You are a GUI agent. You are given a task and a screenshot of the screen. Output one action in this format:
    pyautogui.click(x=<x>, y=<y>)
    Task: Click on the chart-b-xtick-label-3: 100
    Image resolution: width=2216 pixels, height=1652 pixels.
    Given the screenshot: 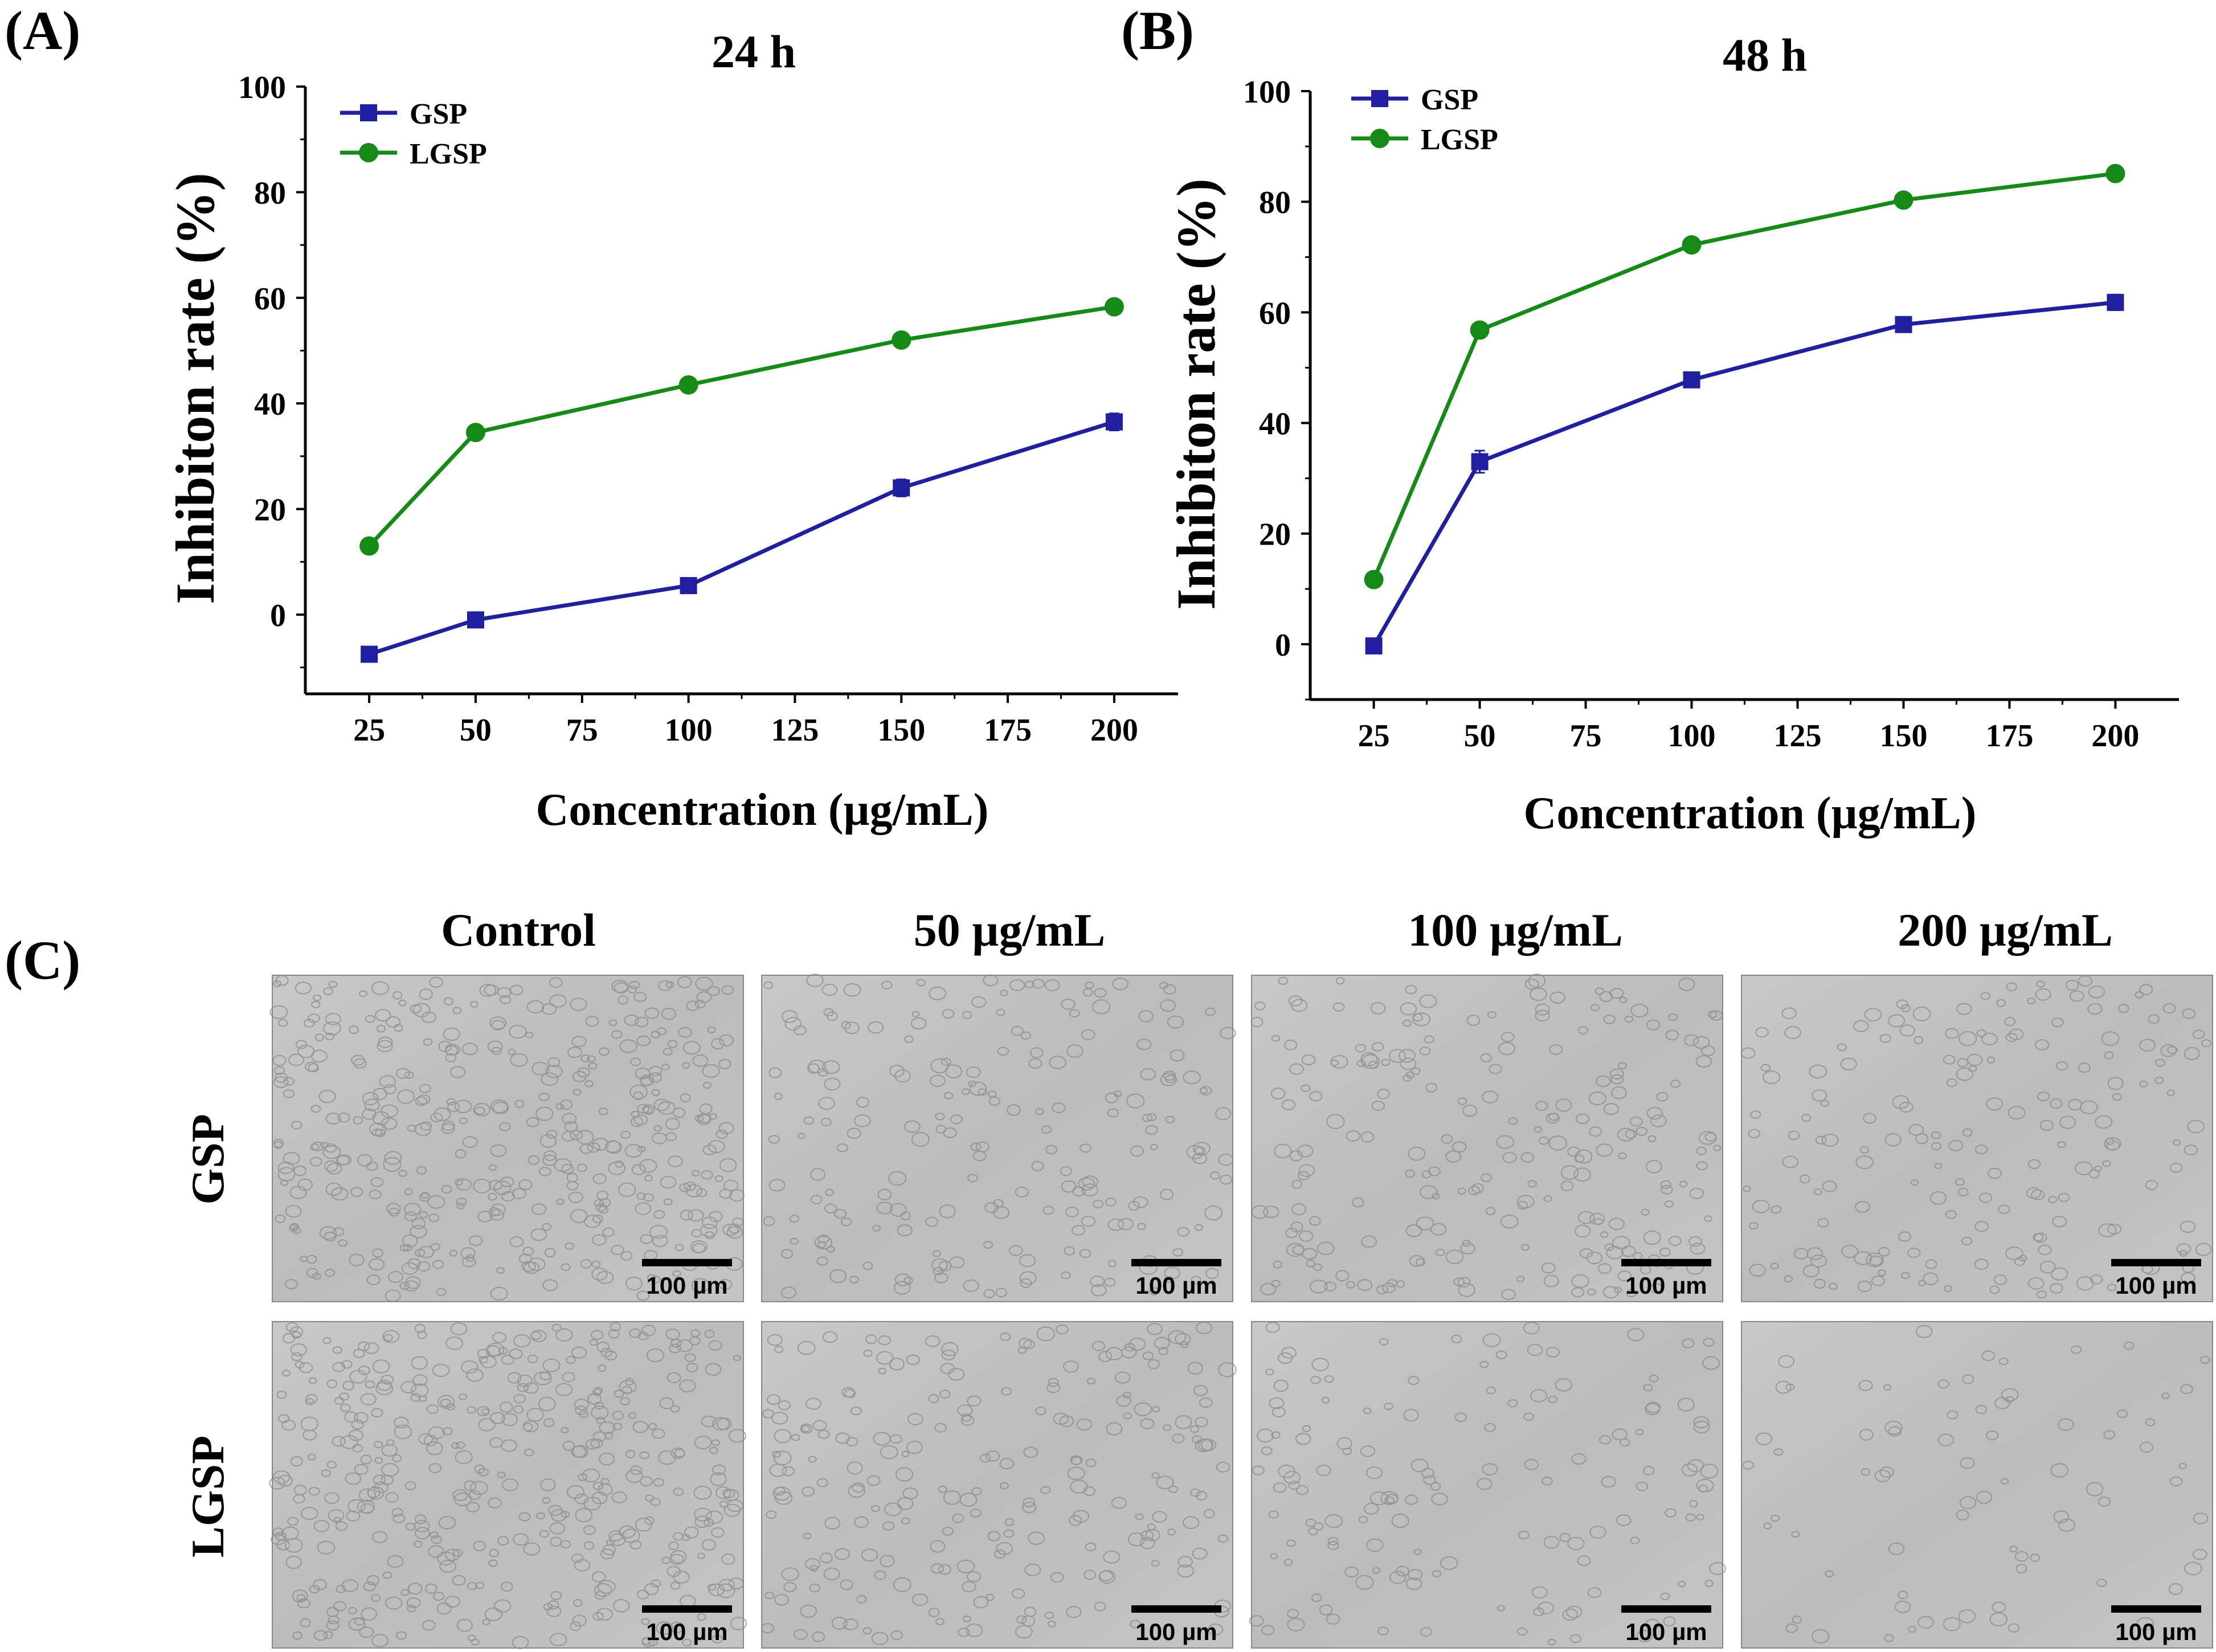 What is the action you would take?
    pyautogui.click(x=1692, y=736)
    